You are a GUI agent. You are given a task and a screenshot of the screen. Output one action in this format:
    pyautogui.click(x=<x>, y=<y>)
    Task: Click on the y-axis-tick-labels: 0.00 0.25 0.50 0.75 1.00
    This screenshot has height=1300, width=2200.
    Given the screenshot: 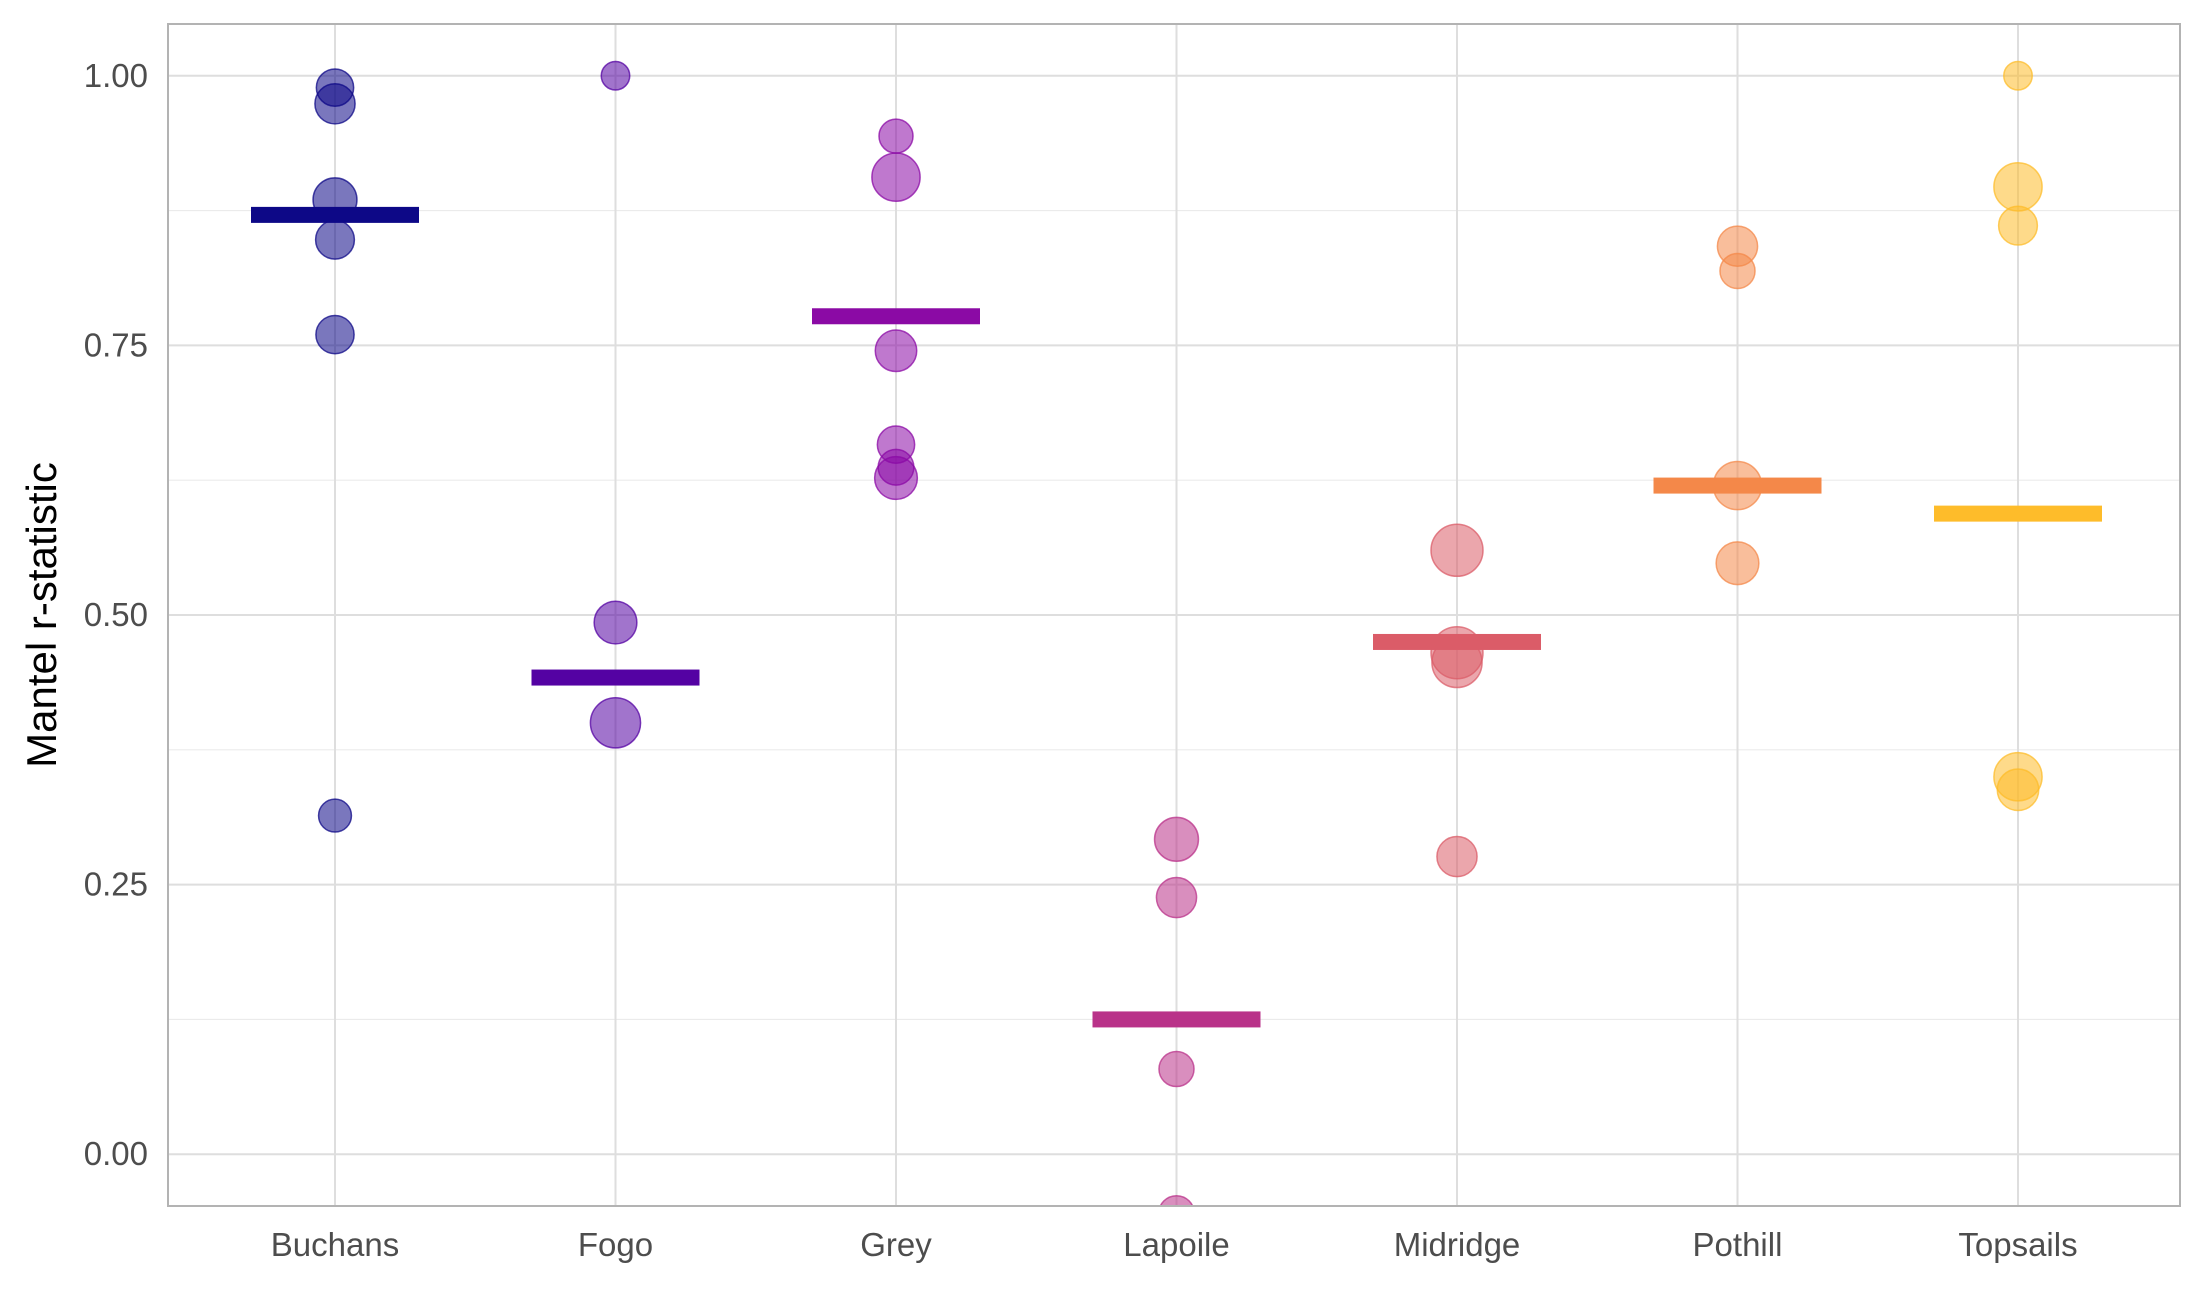 What is the action you would take?
    pyautogui.click(x=116, y=614)
    